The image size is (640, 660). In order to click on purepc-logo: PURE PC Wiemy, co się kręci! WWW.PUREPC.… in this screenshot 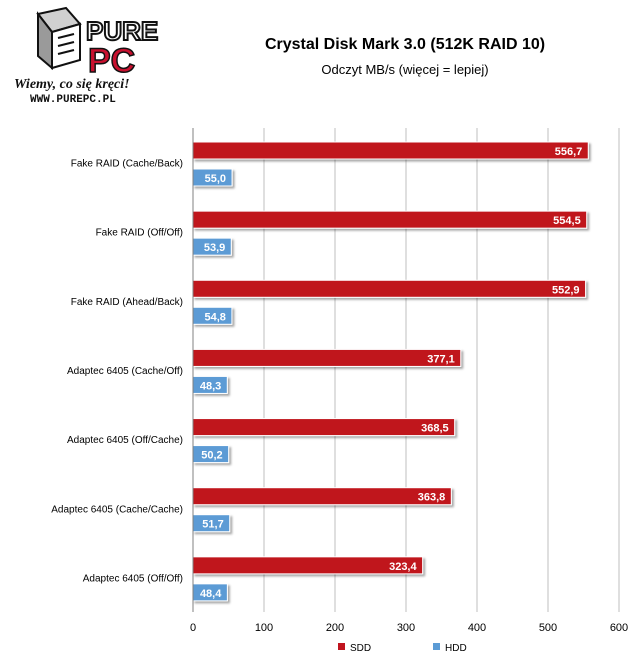, I will do `click(93, 56)`.